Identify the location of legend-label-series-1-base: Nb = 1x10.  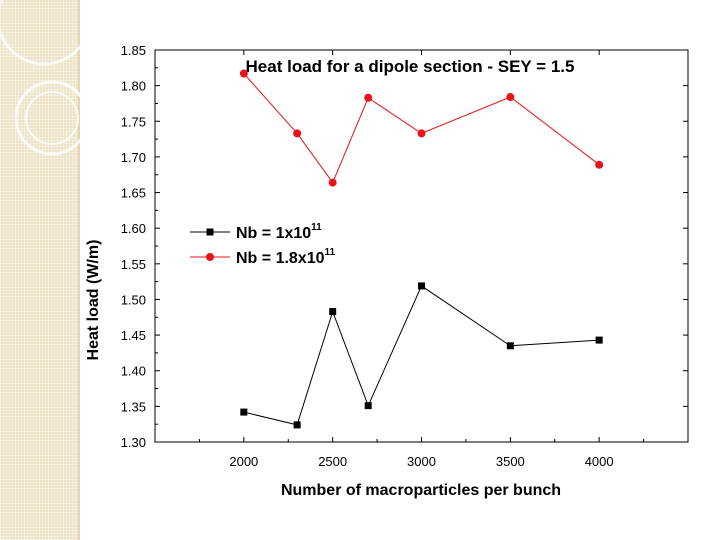
(273, 233).